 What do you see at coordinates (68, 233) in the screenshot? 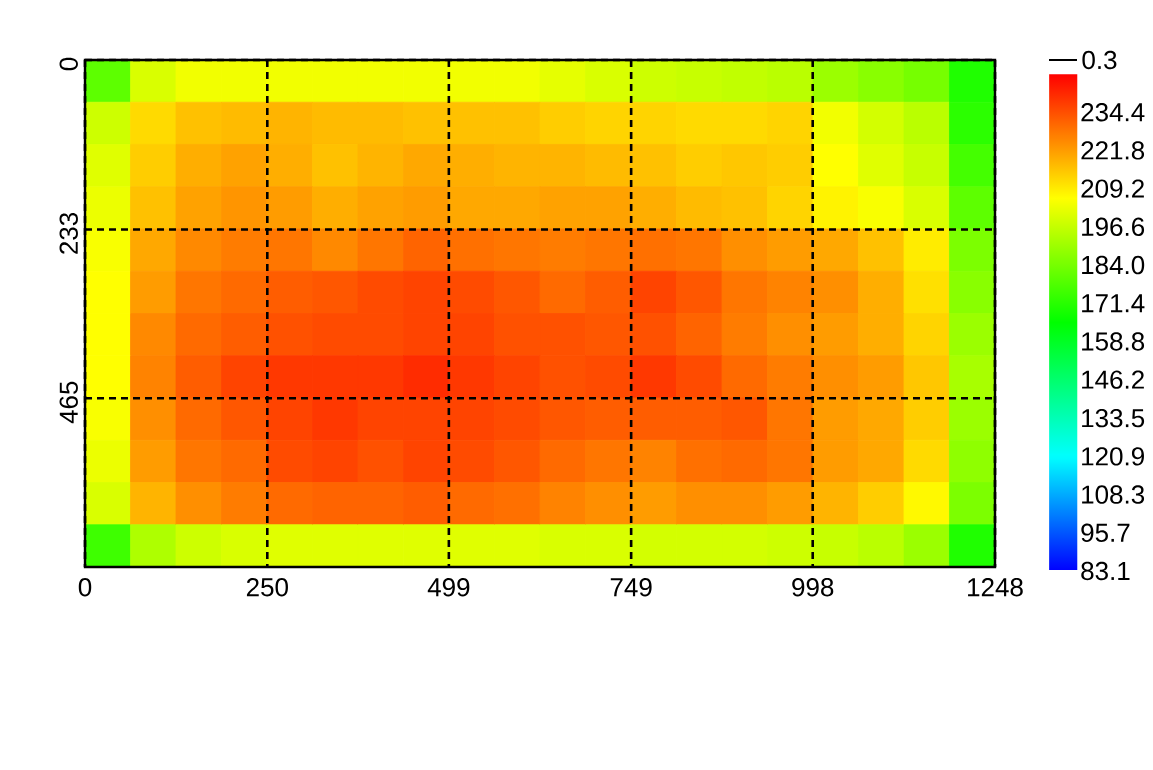
I see `y-tick-label: 233` at bounding box center [68, 233].